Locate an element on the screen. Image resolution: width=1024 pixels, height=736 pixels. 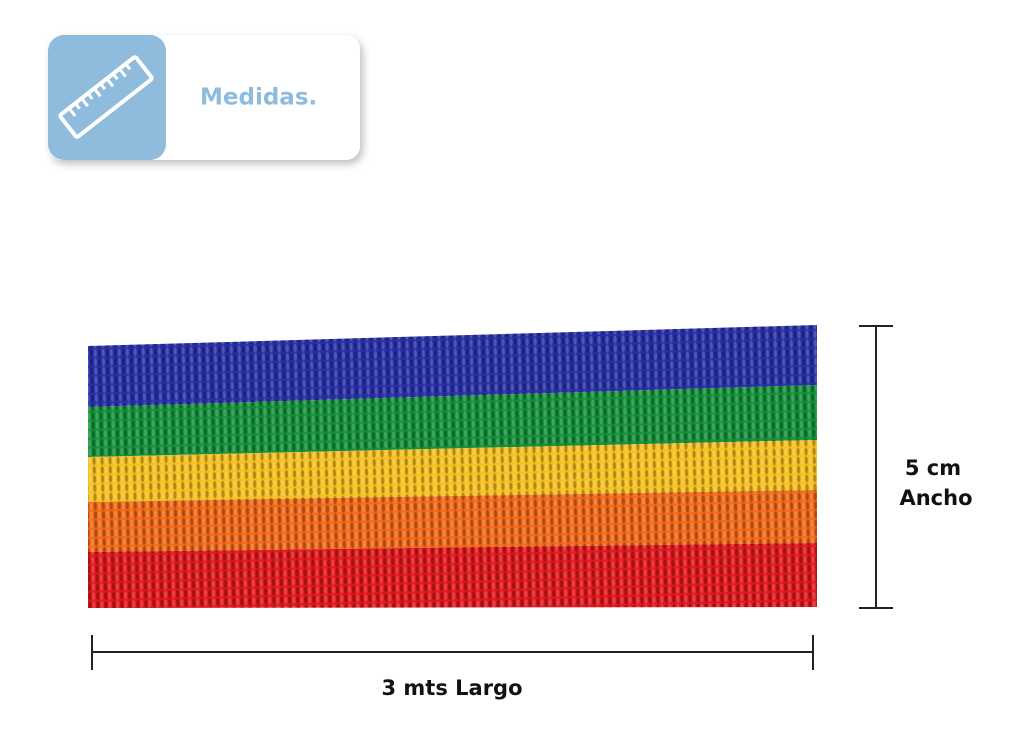
ruler-icon is located at coordinates (106, 97).